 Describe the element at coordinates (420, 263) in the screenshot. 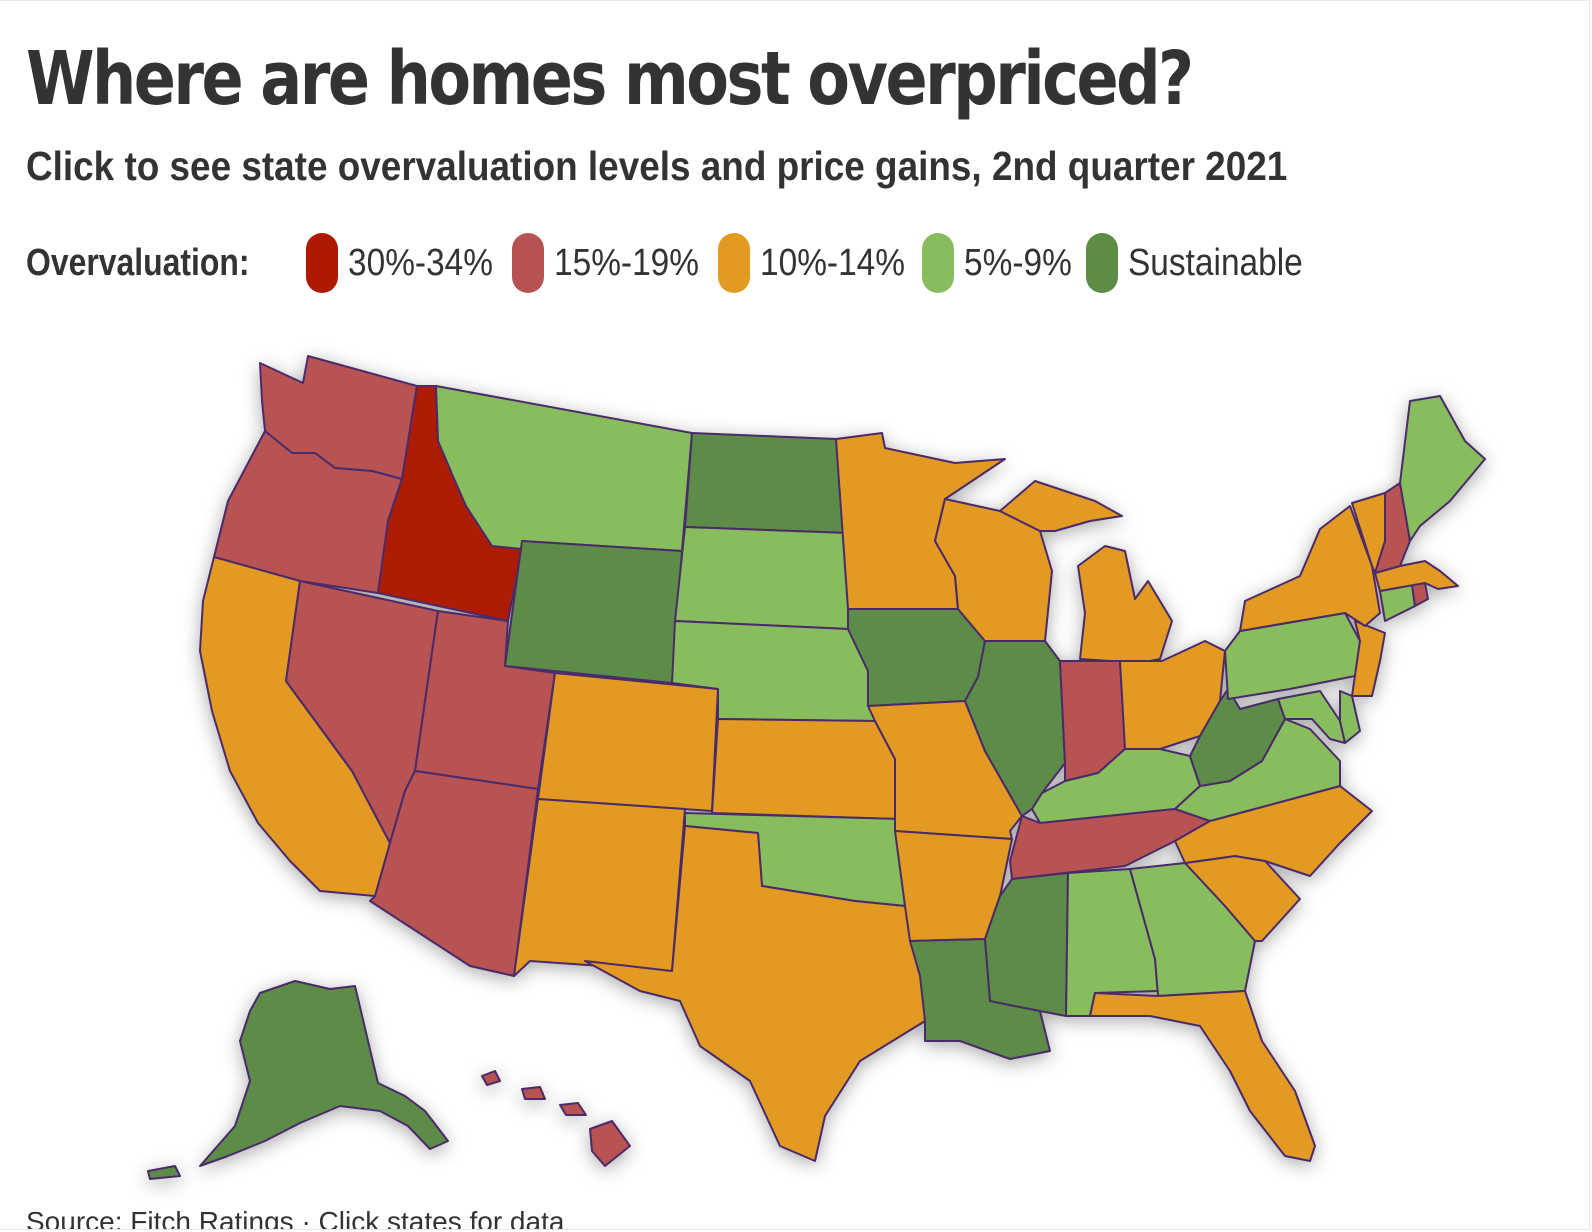

I see `legend-label-30-34: 30%-34%` at that location.